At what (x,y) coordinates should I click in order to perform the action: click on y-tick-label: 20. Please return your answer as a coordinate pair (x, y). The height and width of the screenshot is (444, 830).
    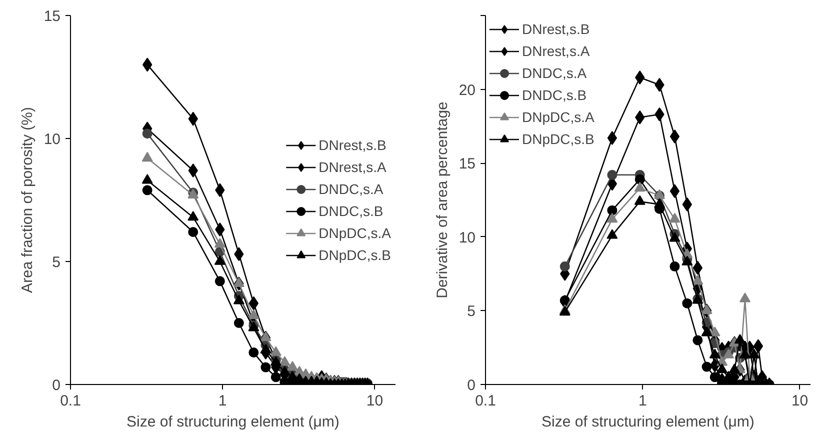
    Looking at the image, I should click on (467, 90).